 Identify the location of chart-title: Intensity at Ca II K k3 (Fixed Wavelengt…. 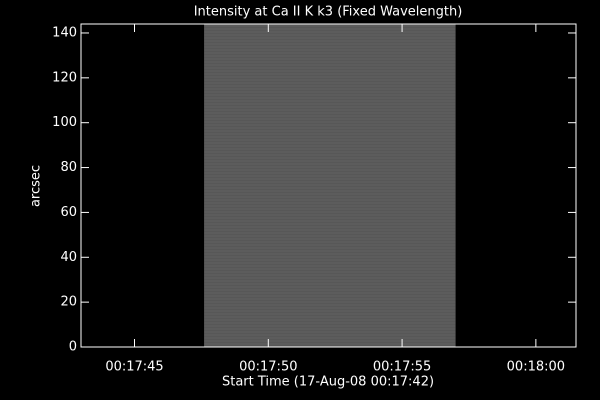
(328, 12).